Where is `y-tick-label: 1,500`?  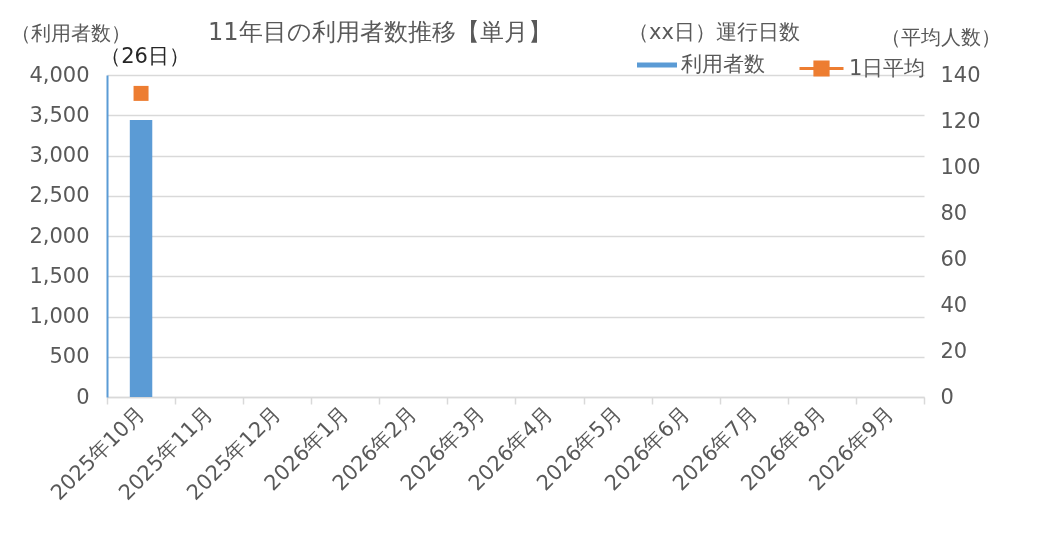 y-tick-label: 1,500 is located at coordinates (59, 275).